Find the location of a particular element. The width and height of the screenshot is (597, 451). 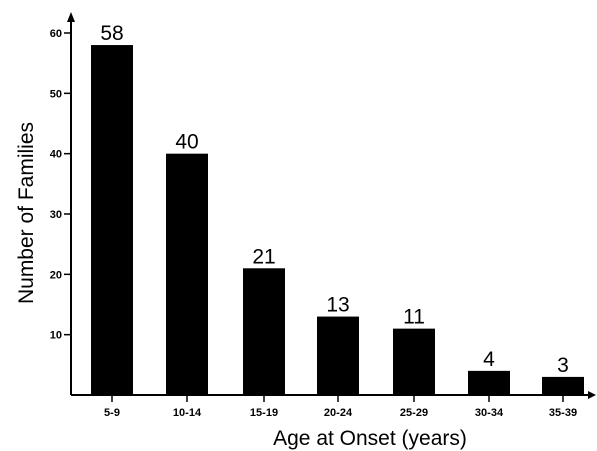

x-tick-label: 5-9 is located at coordinates (112, 413).